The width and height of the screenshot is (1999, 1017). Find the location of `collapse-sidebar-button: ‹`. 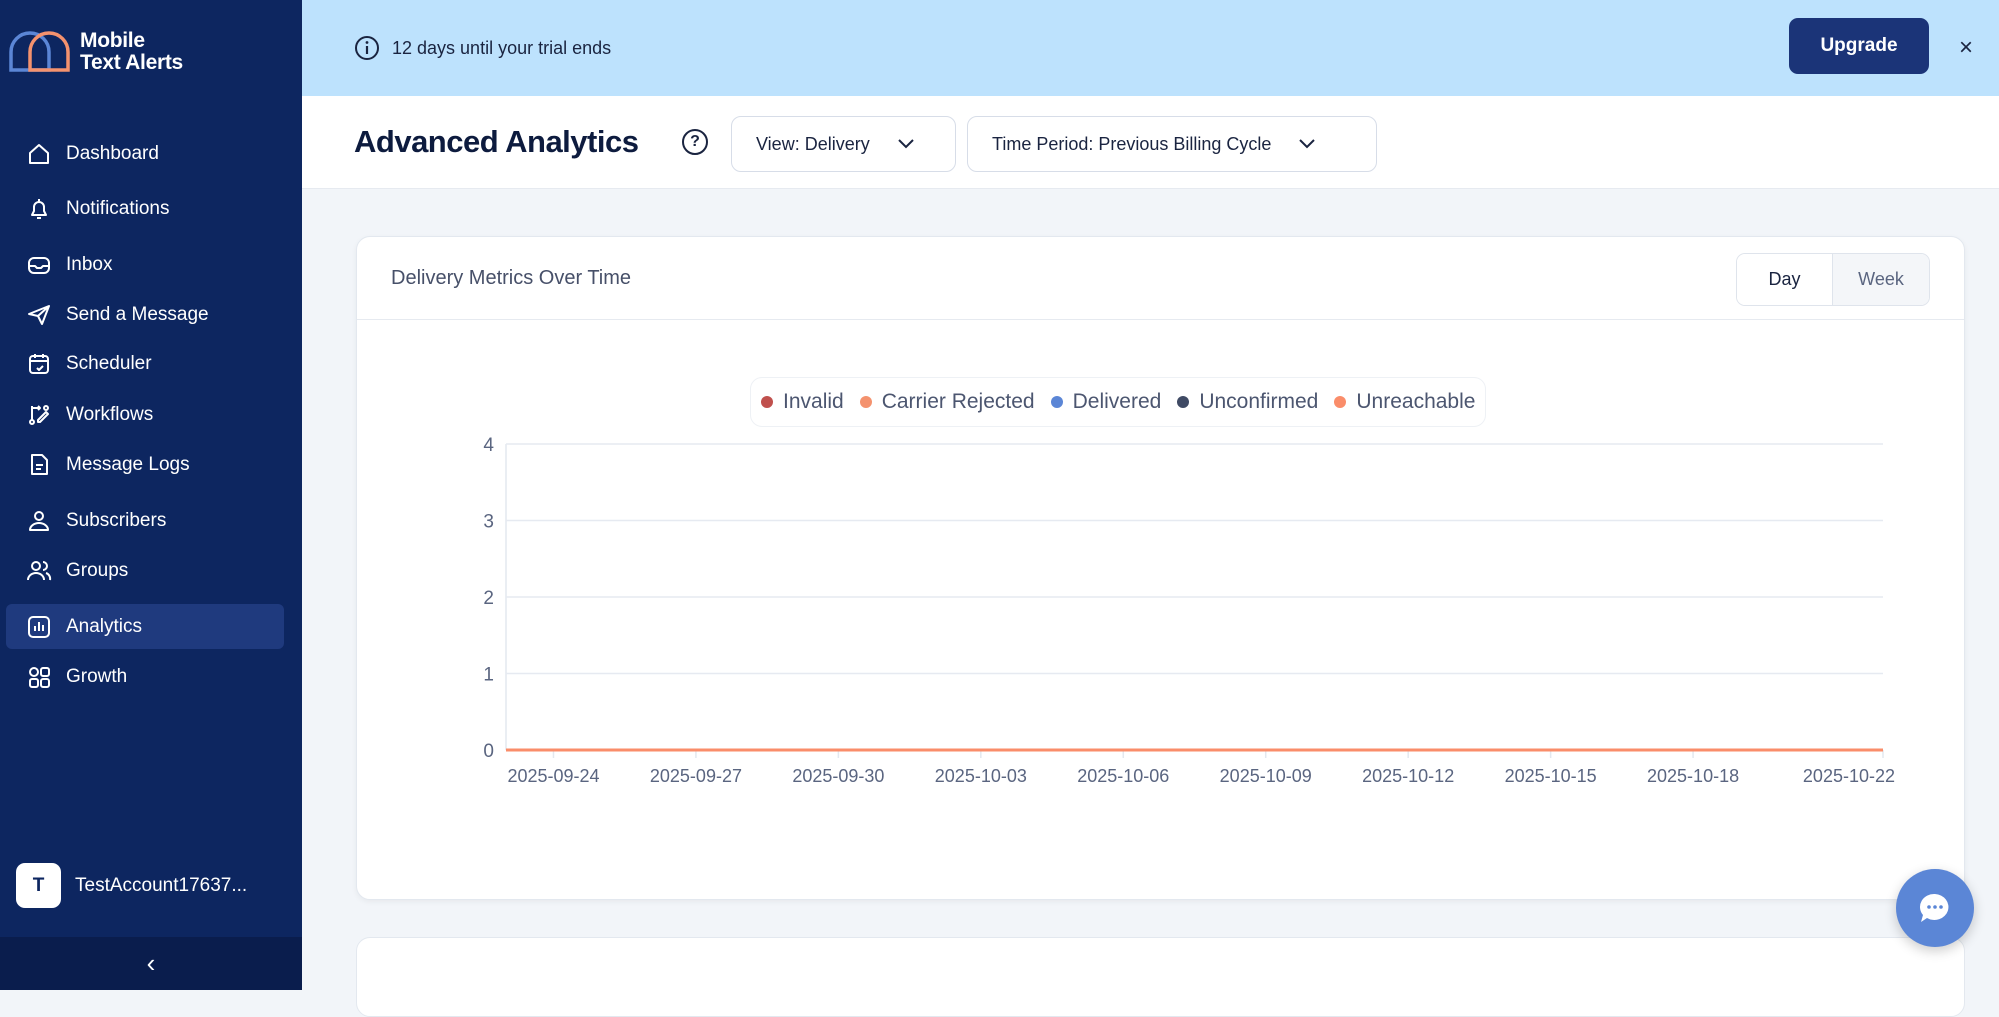

collapse-sidebar-button: ‹ is located at coordinates (151, 963).